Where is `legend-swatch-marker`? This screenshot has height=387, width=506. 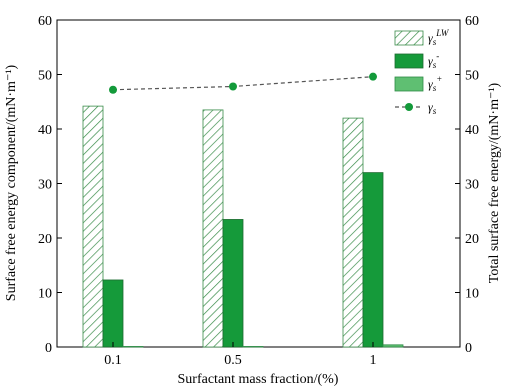
legend-swatch-marker is located at coordinates (409, 107).